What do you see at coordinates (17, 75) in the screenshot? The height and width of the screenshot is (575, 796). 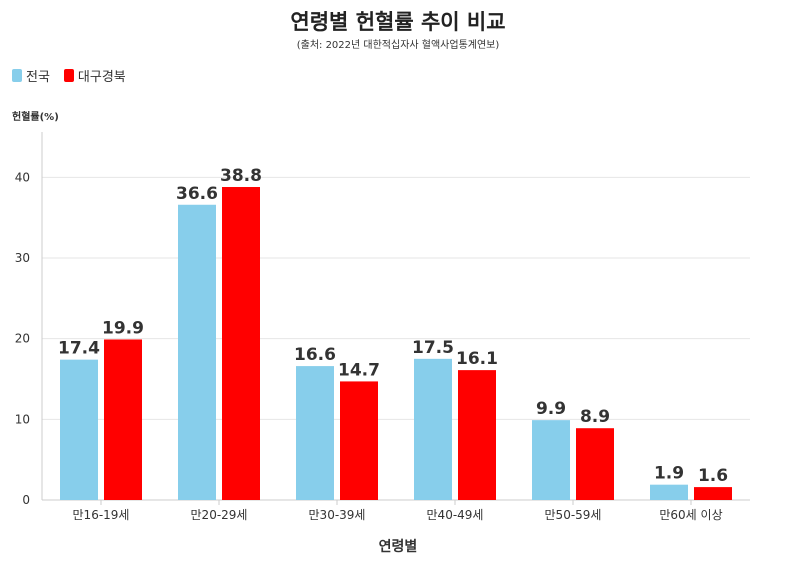 I see `legend-swatch-nationwide` at bounding box center [17, 75].